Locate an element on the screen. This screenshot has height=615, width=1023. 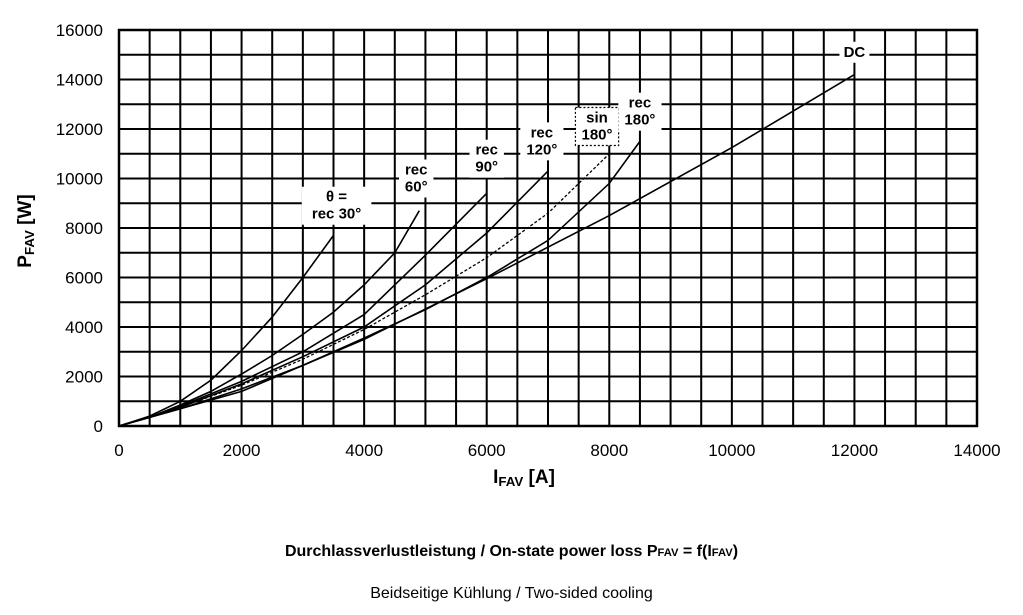
x-tick-label: 2000 is located at coordinates (242, 450).